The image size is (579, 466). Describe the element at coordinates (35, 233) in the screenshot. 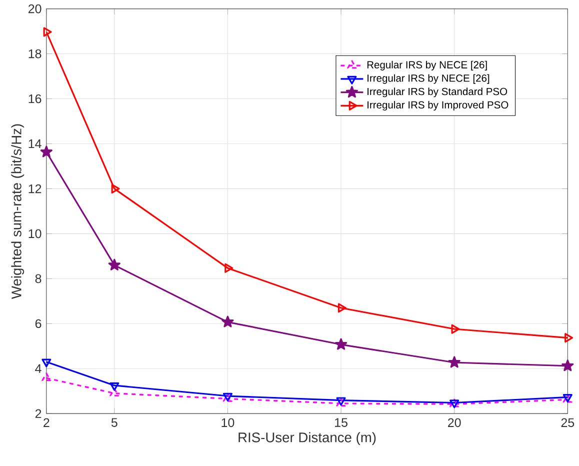

I see `y-tick-label: 10` at that location.